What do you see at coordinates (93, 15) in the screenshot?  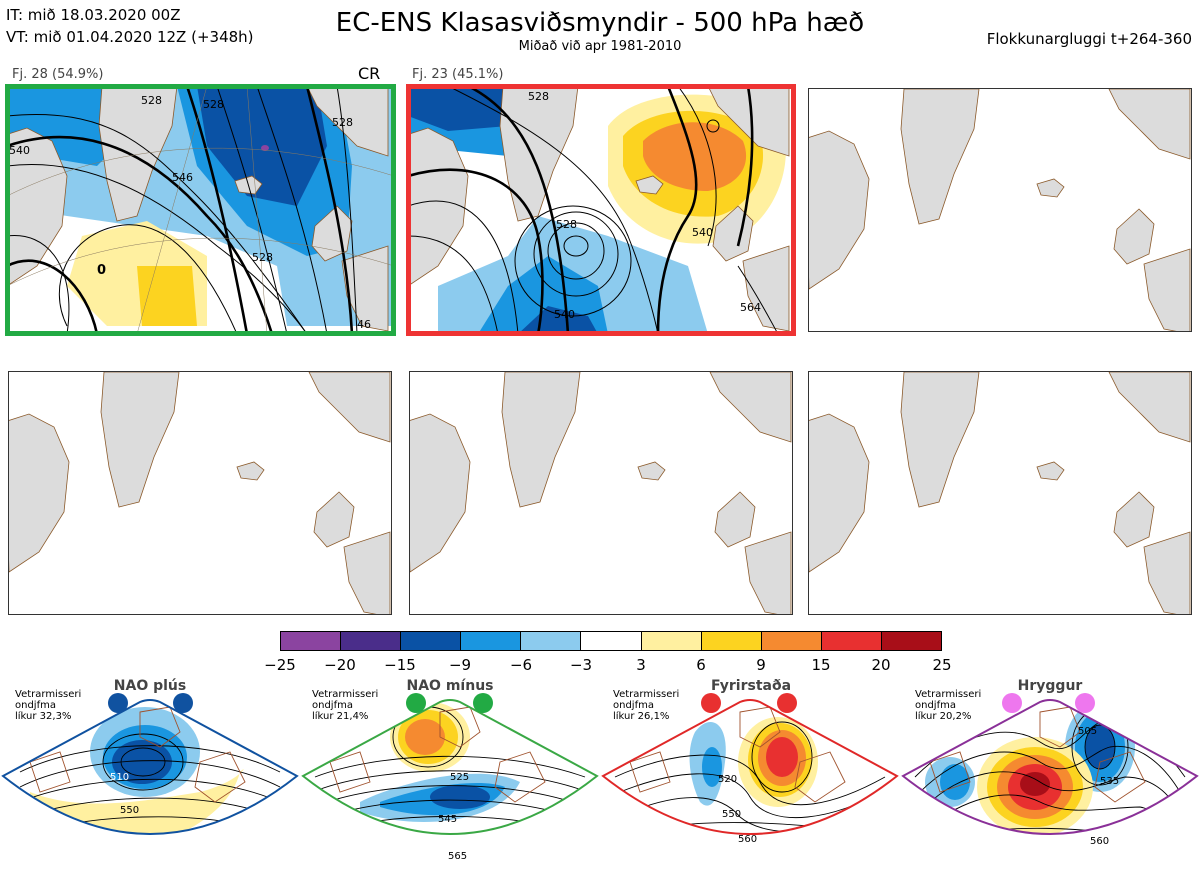 I see `init-time: IT: mið 18.03.2020 00Z` at bounding box center [93, 15].